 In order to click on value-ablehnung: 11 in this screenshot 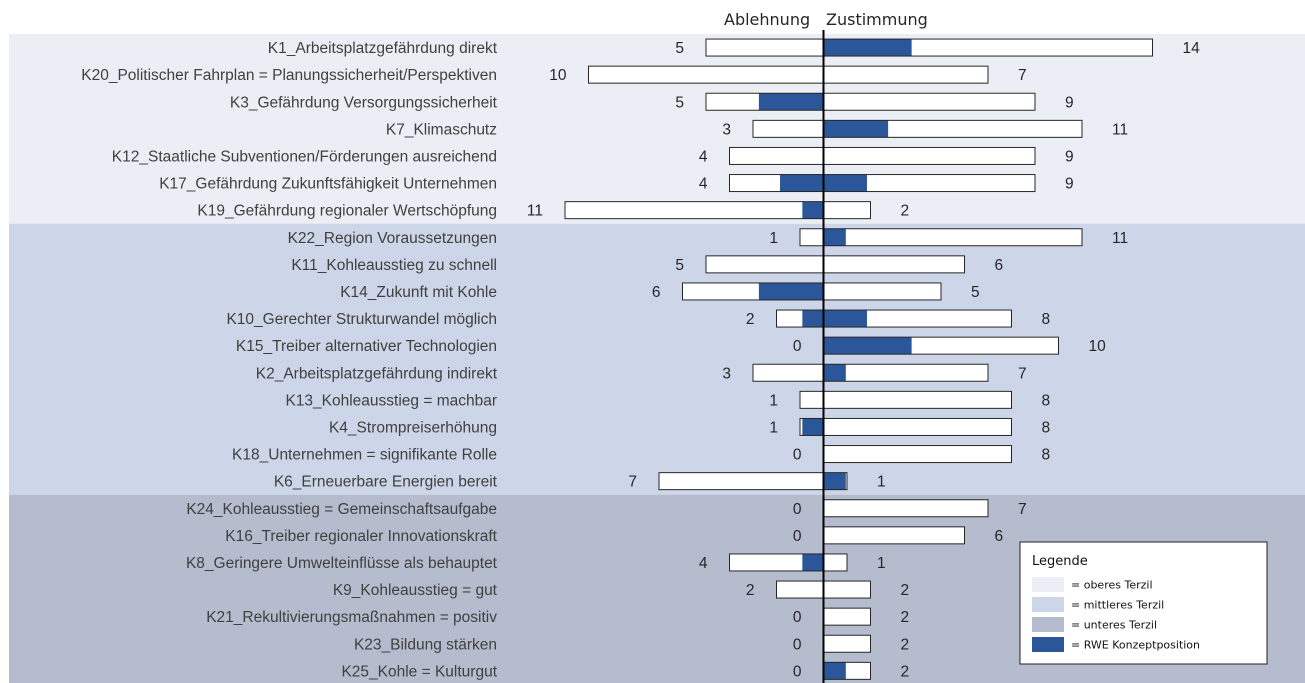, I will do `click(535, 211)`.